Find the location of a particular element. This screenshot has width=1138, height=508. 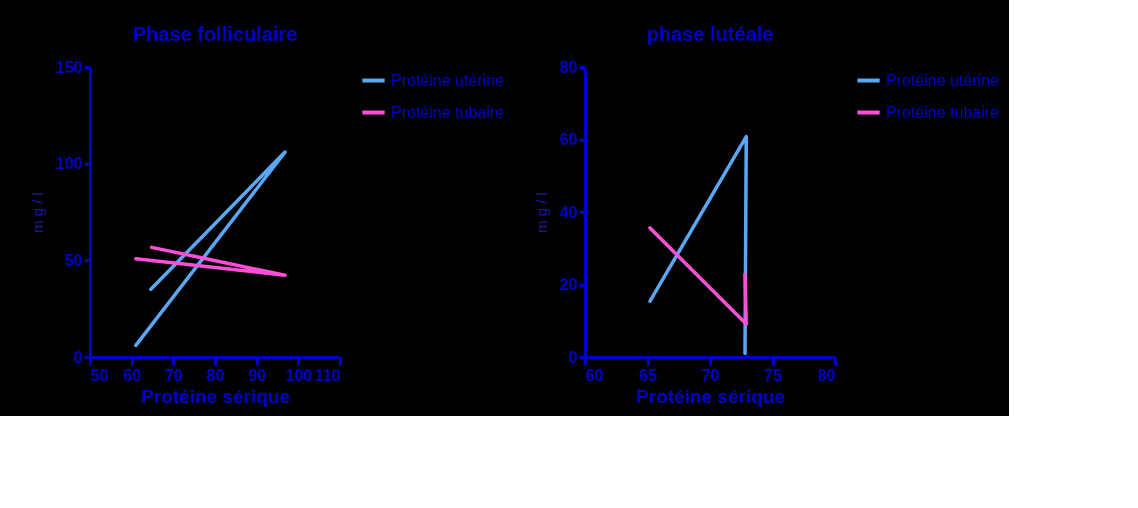

x-tick-label: 75 is located at coordinates (773, 375).